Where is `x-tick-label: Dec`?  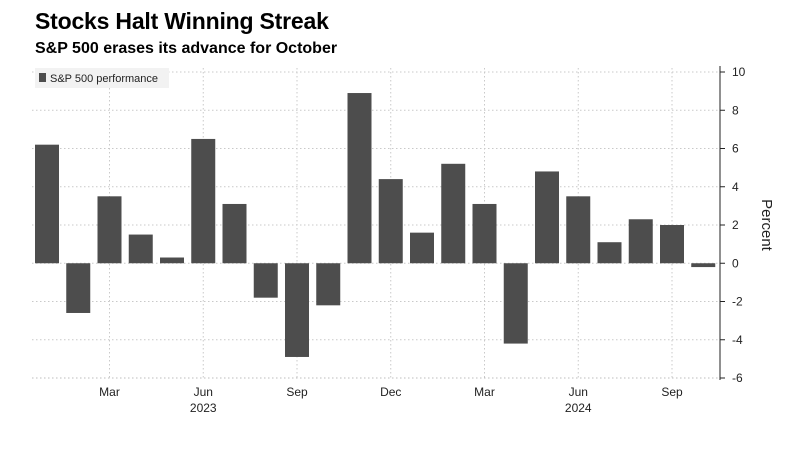 x-tick-label: Dec is located at coordinates (390, 392).